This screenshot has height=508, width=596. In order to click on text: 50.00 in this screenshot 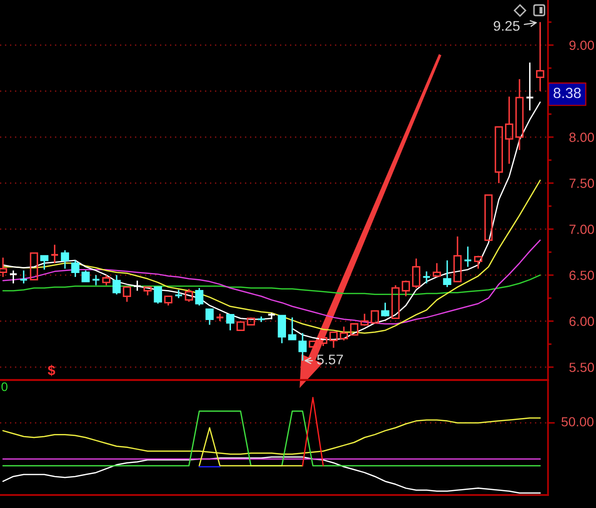, I will do `click(578, 421)`.